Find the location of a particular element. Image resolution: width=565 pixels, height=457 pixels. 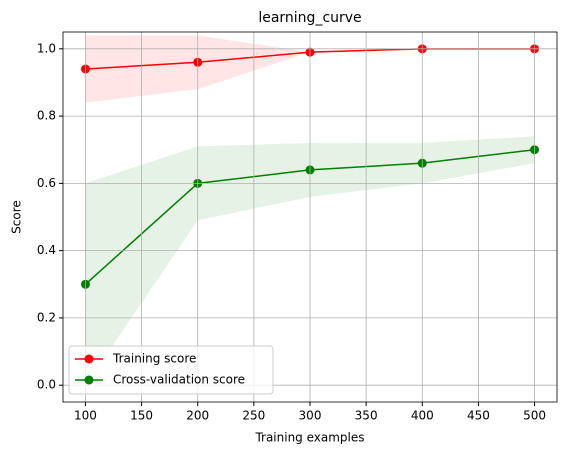

x-tick-label: 300 is located at coordinates (310, 416).